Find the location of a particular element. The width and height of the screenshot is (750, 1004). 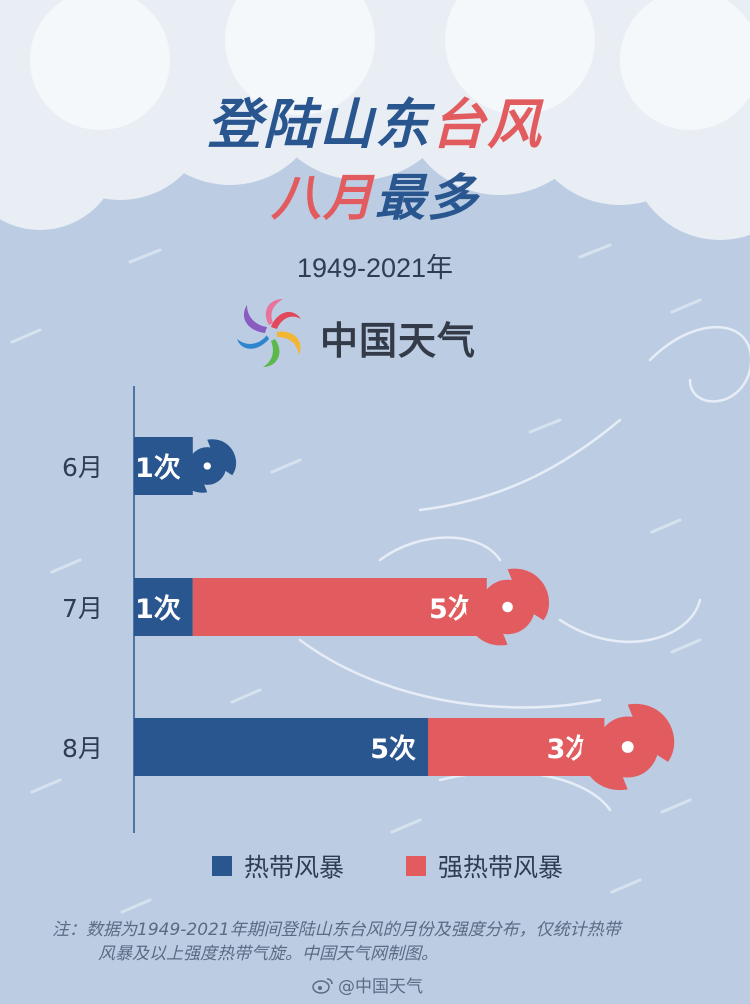

credit: @中国天气 is located at coordinates (367, 984).